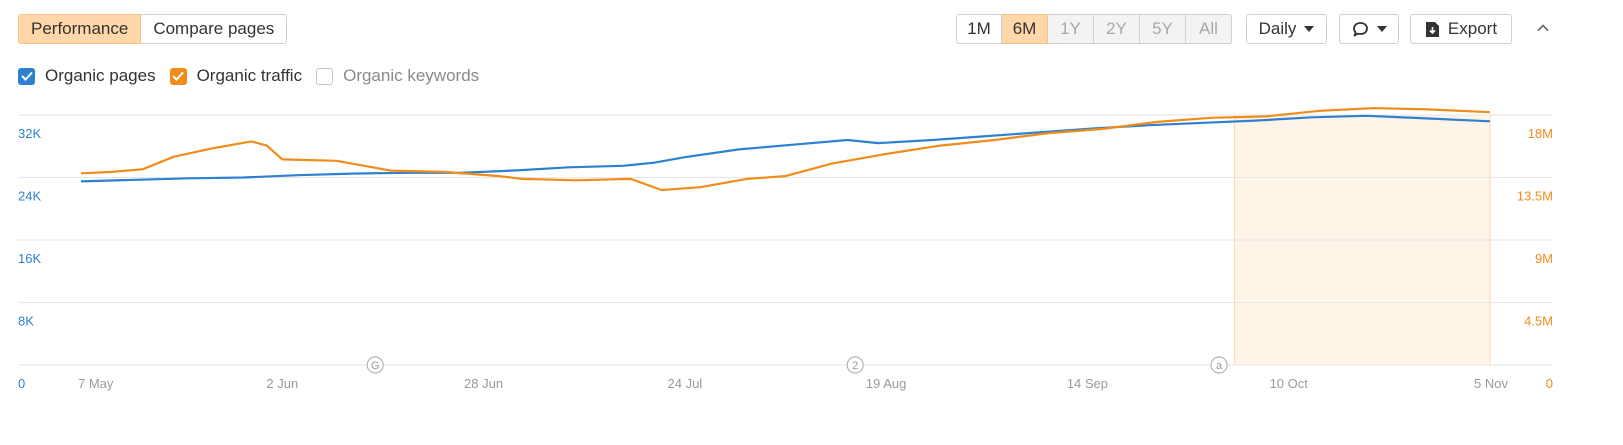  What do you see at coordinates (214, 29) in the screenshot?
I see `tab-compare-pages: Compare pages` at bounding box center [214, 29].